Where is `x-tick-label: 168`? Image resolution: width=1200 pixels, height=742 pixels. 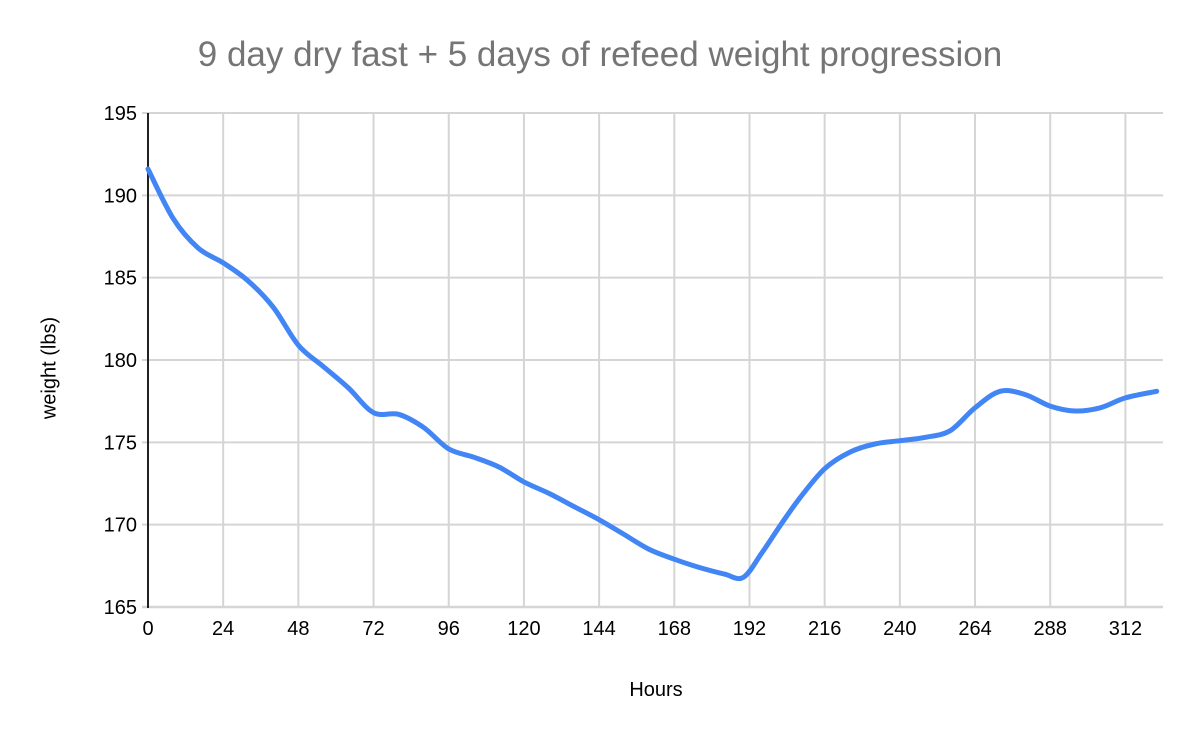 x-tick-label: 168 is located at coordinates (674, 629).